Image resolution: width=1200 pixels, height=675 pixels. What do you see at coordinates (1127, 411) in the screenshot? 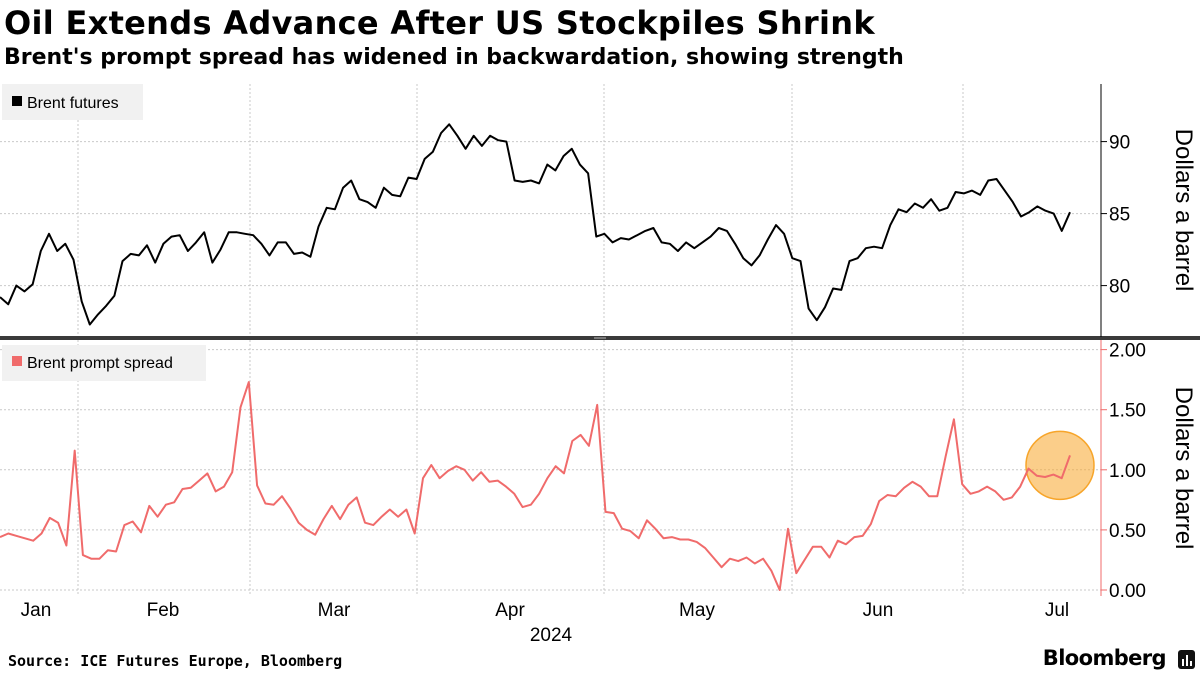
I see `y-tick-label: 1.50` at bounding box center [1127, 411].